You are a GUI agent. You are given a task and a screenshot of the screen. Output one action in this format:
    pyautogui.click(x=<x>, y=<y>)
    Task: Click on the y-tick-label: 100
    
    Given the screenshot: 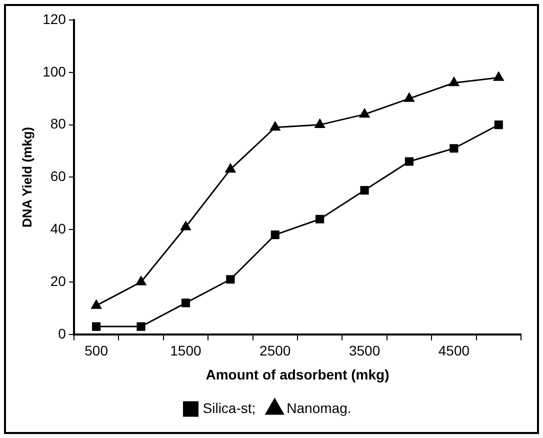 What is the action you would take?
    pyautogui.click(x=54, y=71)
    